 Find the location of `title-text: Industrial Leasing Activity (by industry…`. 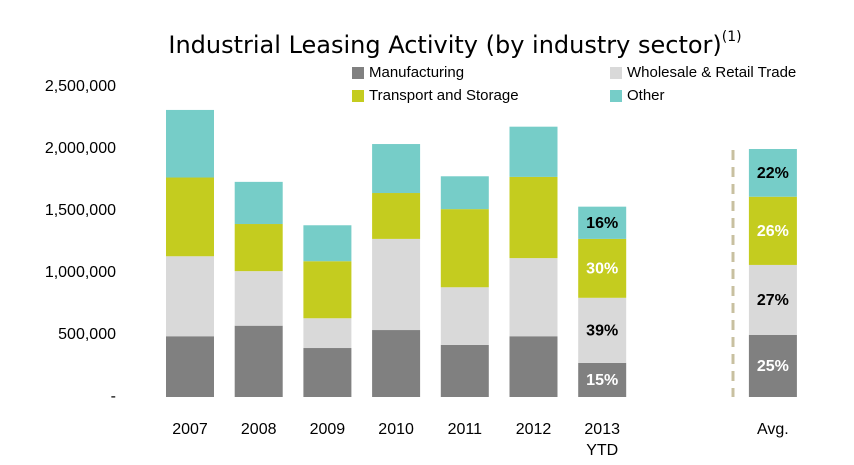

title-text: Industrial Leasing Activity (by industry… is located at coordinates (444, 45).